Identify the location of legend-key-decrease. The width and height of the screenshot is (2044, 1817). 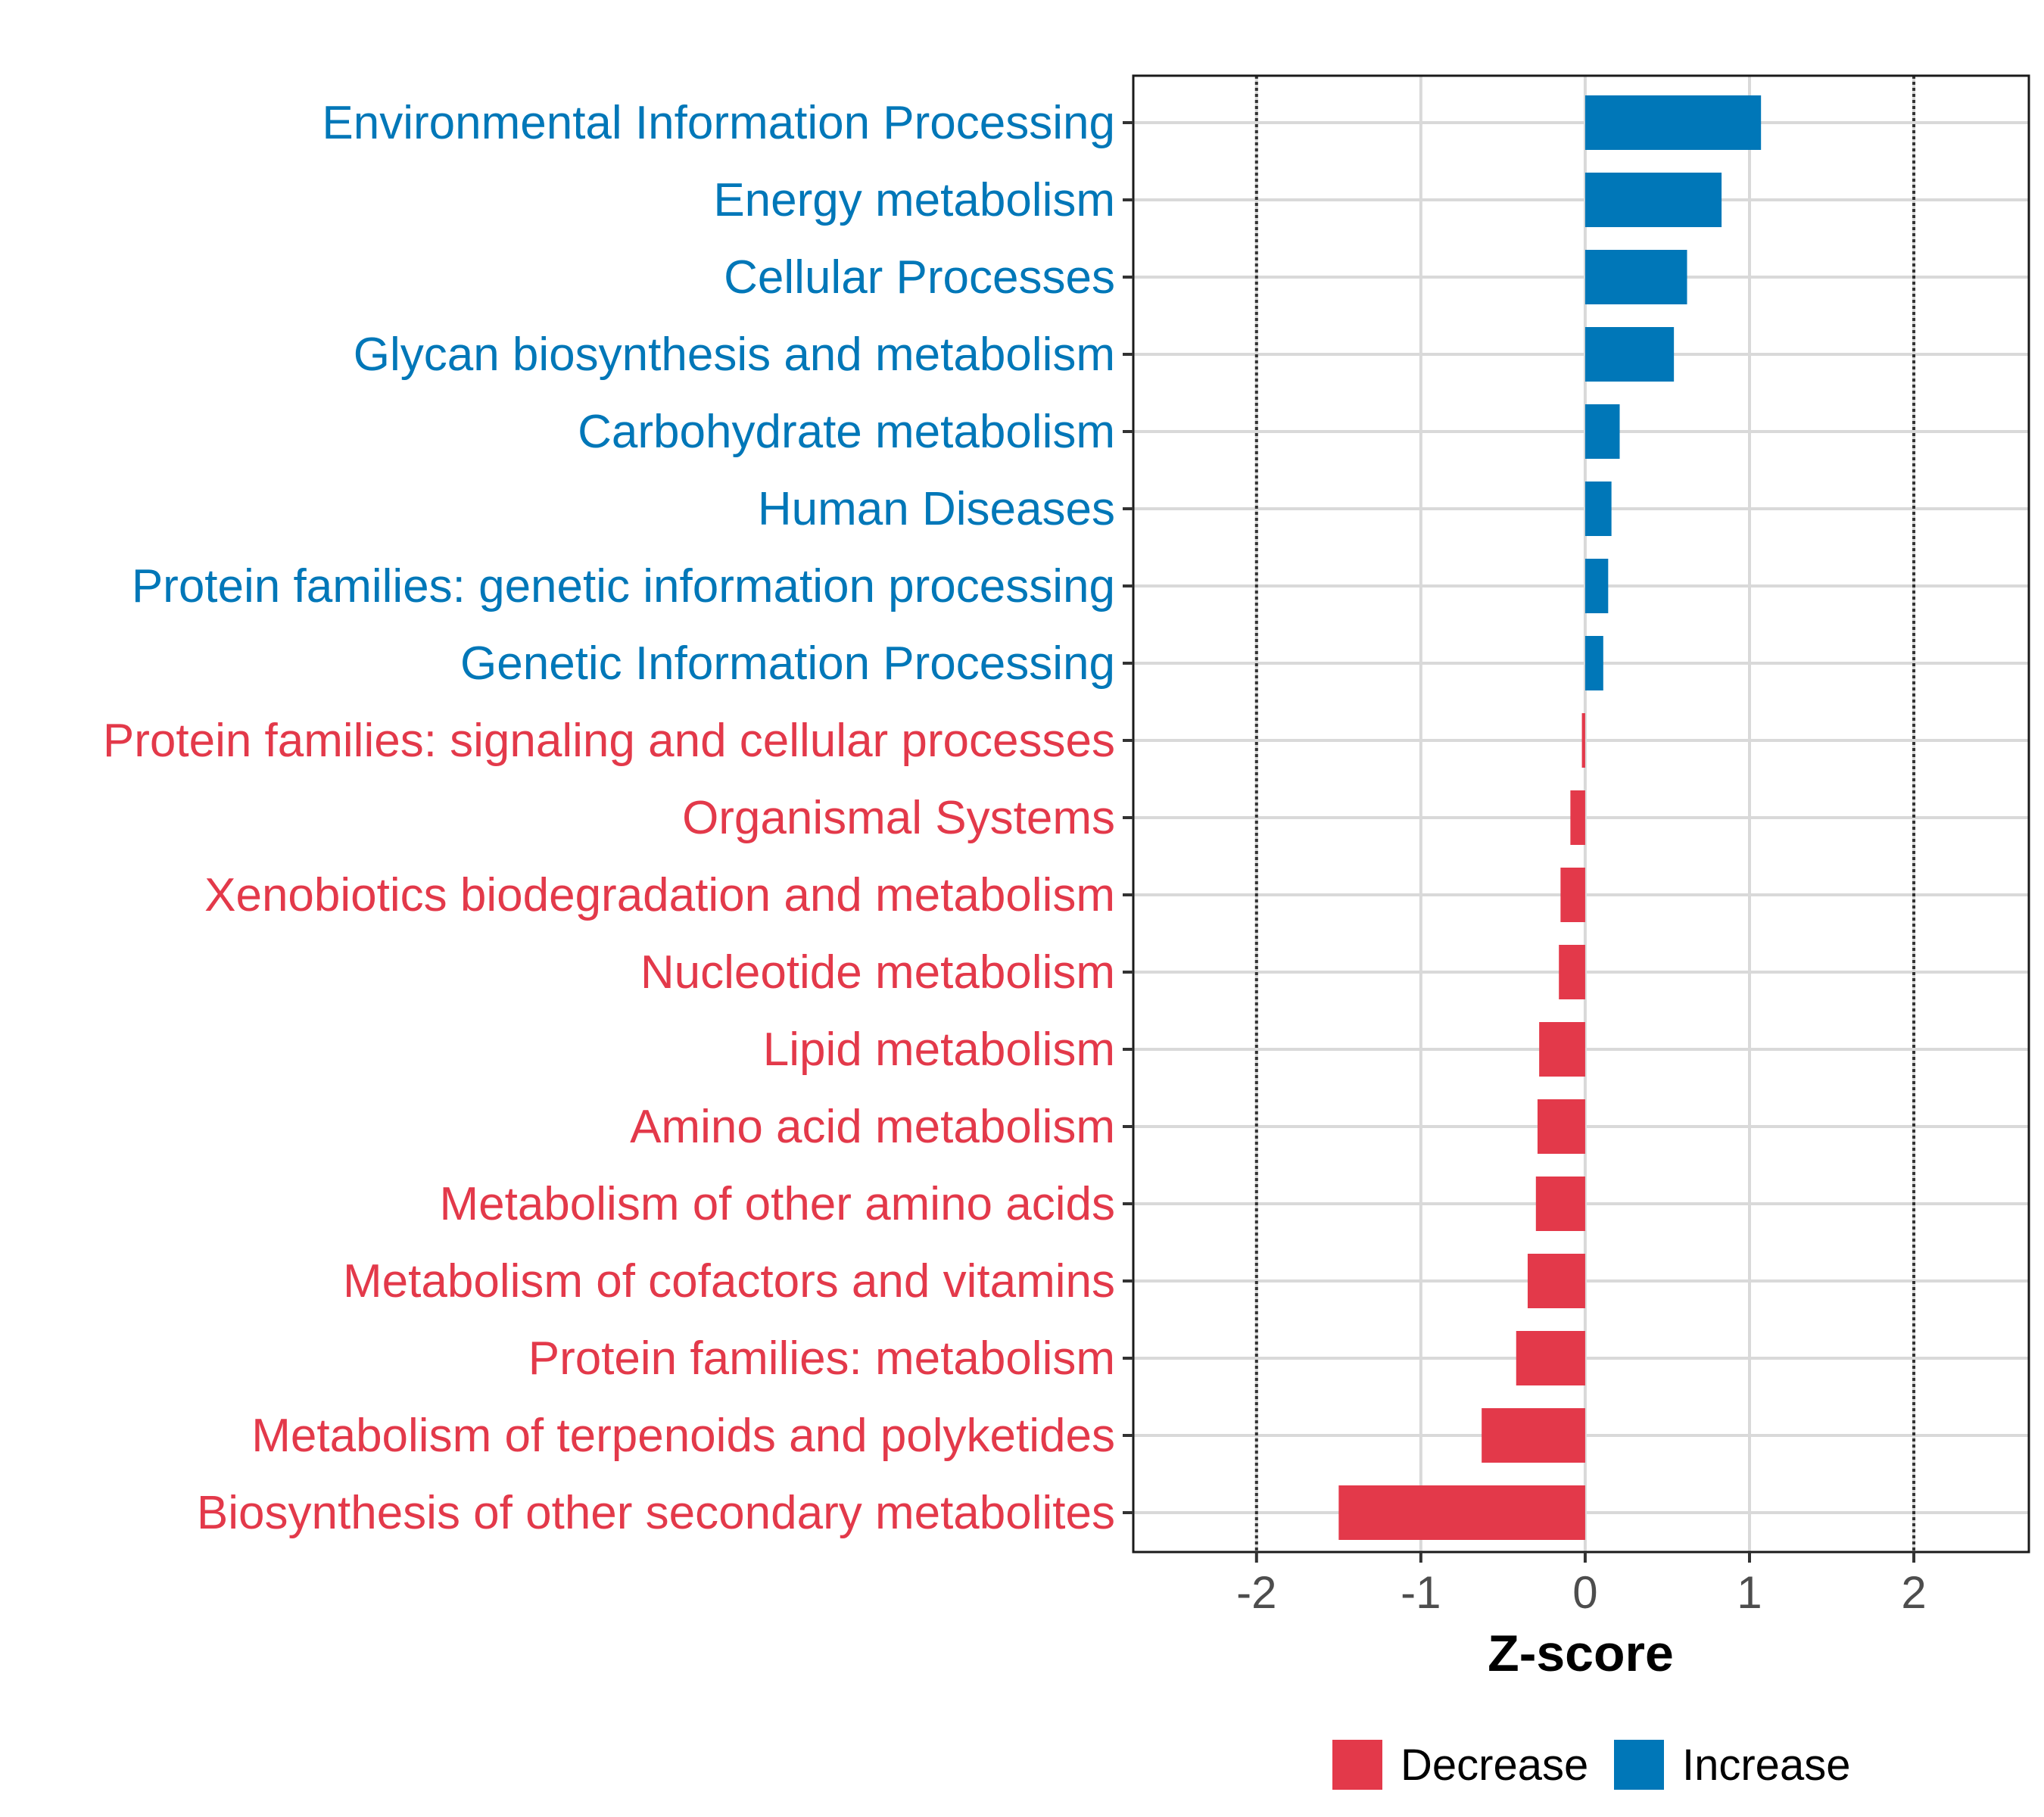
(1357, 1765).